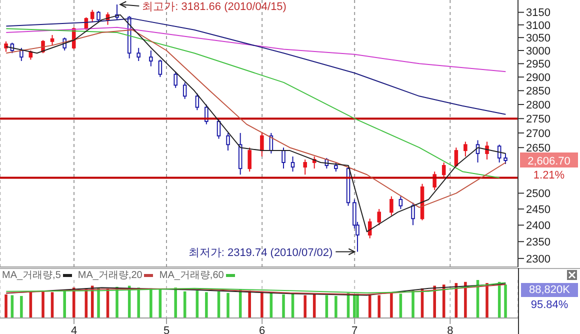  What do you see at coordinates (260, 252) in the screenshot?
I see `annotation: 최저가: 2319.74 (2010/07/02)` at bounding box center [260, 252].